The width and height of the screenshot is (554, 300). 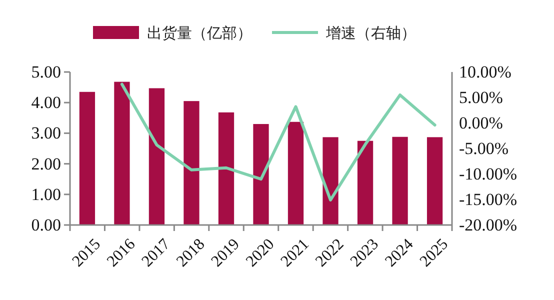 I want to click on y2-tick-label: -15.00%, so click(x=488, y=199).